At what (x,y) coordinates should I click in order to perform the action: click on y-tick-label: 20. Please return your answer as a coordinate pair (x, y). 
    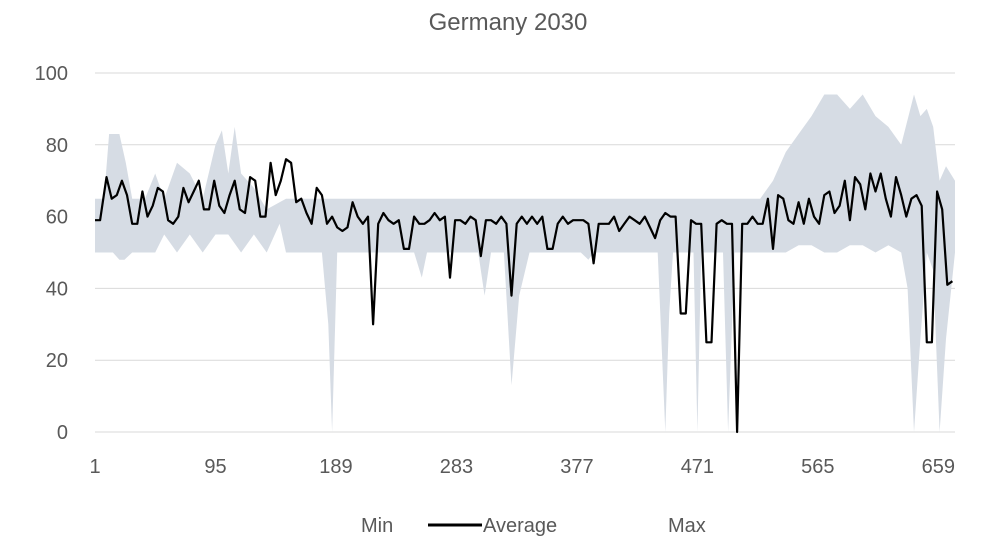
    Looking at the image, I should click on (57, 361).